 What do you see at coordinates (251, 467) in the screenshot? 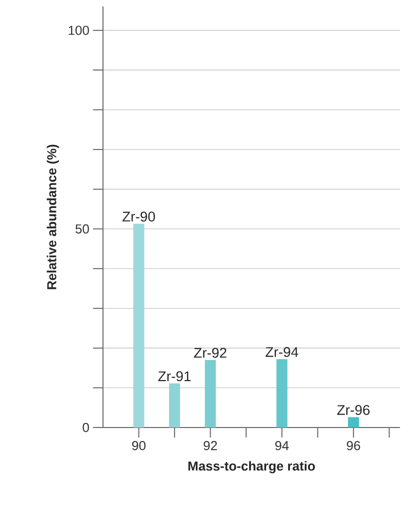
I see `x-axis-title: Mass-to-charge ratio` at bounding box center [251, 467].